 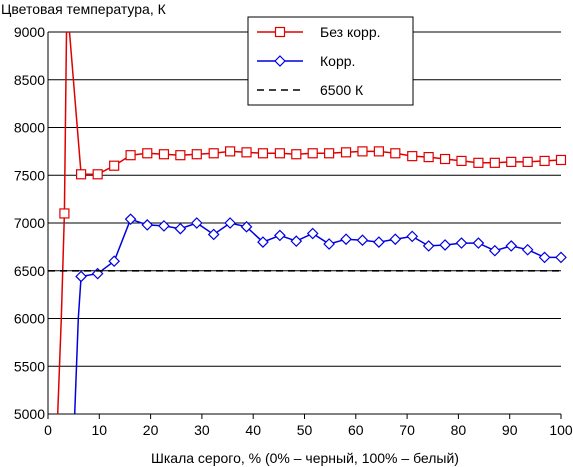 What do you see at coordinates (253, 430) in the screenshot?
I see `x-tick-label-40: 40` at bounding box center [253, 430].